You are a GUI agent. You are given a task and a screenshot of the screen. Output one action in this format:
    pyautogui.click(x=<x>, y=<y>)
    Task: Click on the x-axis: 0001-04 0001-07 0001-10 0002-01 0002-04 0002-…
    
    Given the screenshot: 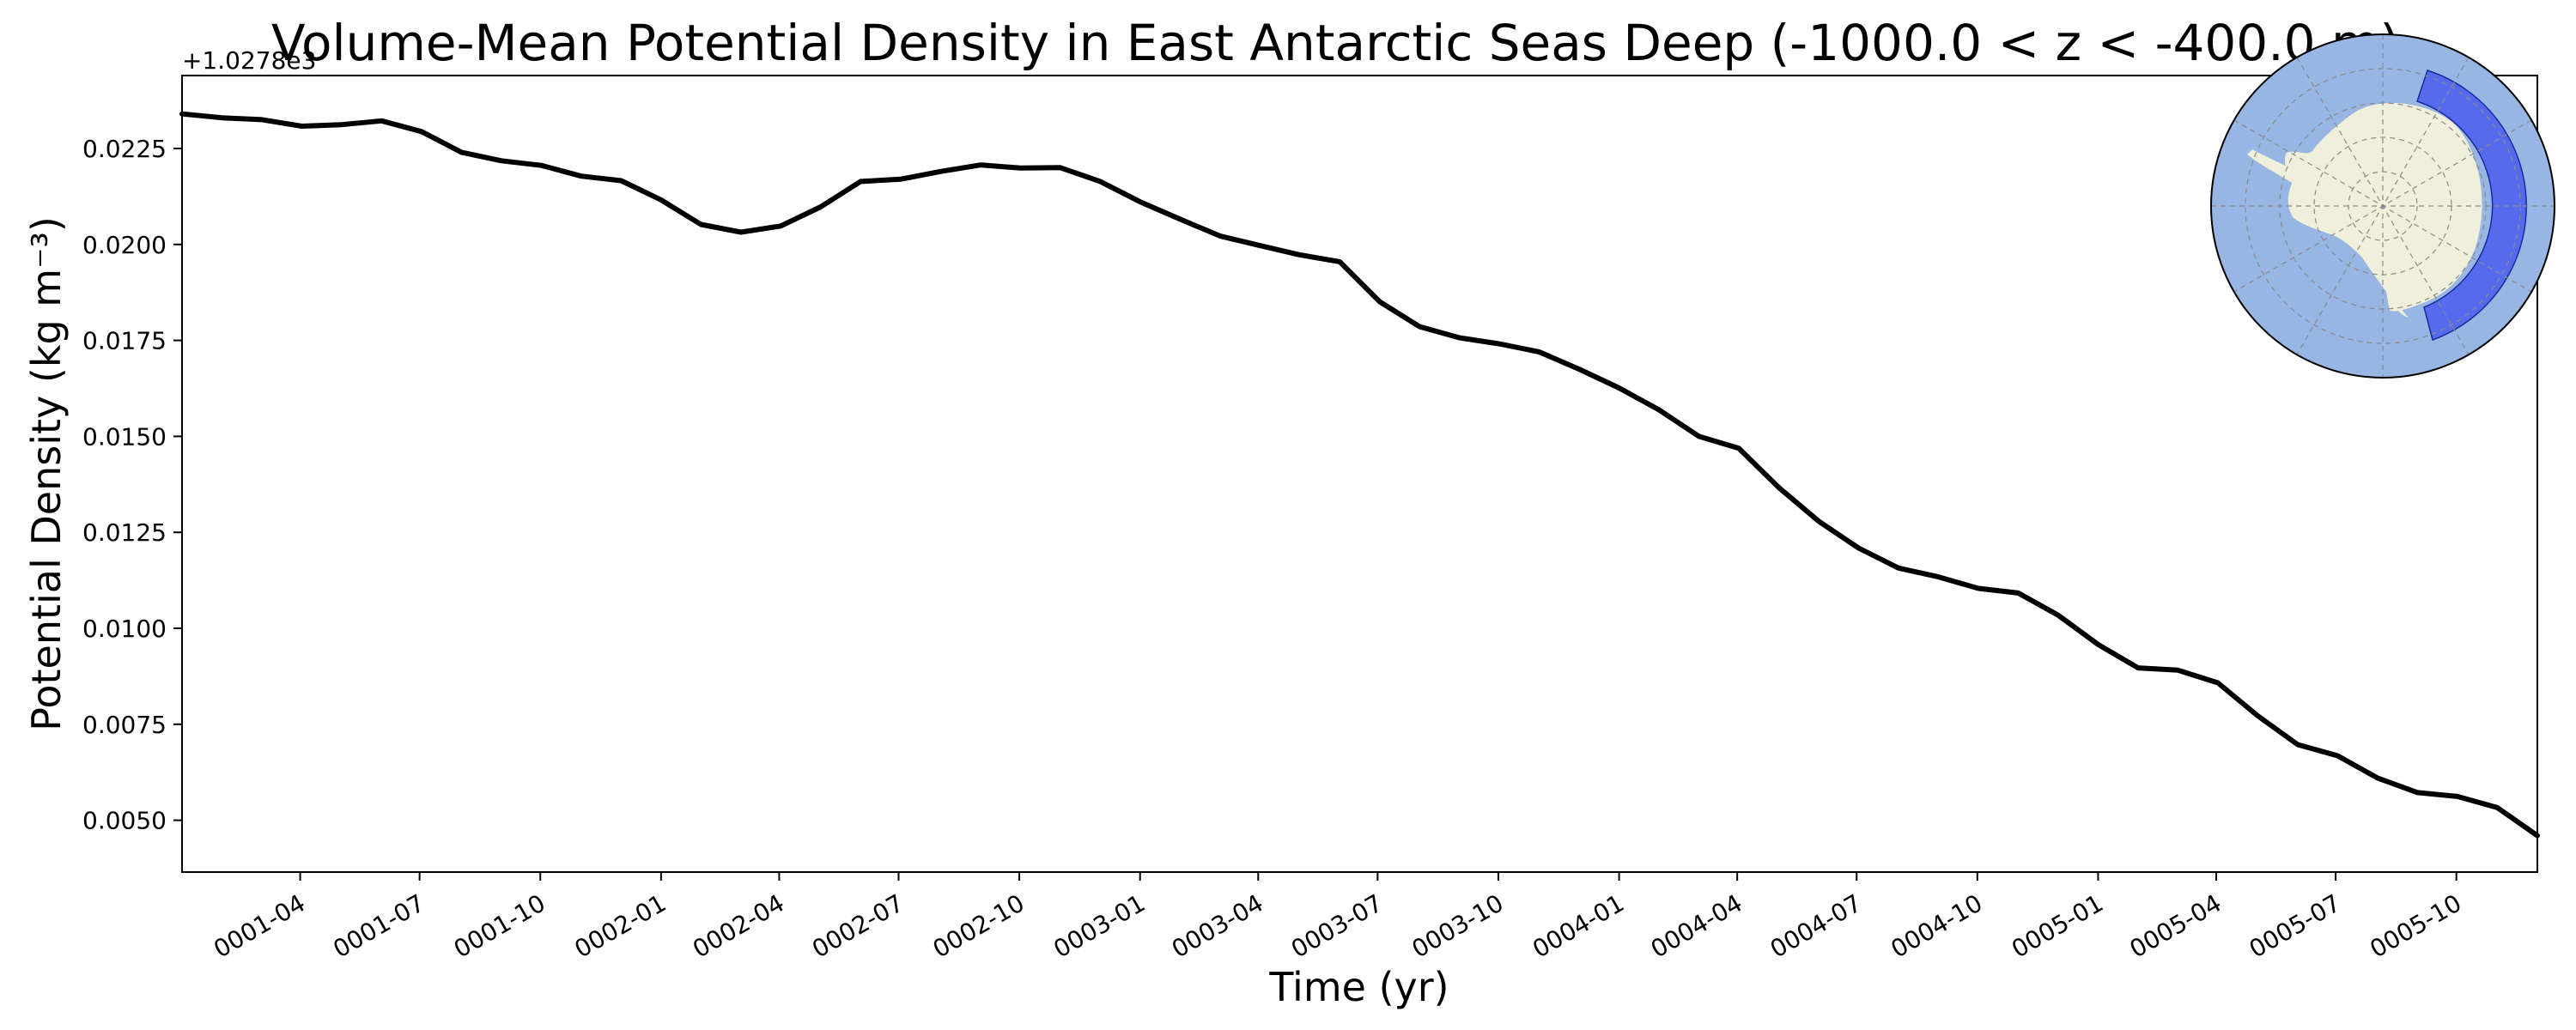 What is the action you would take?
    pyautogui.click(x=1338, y=918)
    